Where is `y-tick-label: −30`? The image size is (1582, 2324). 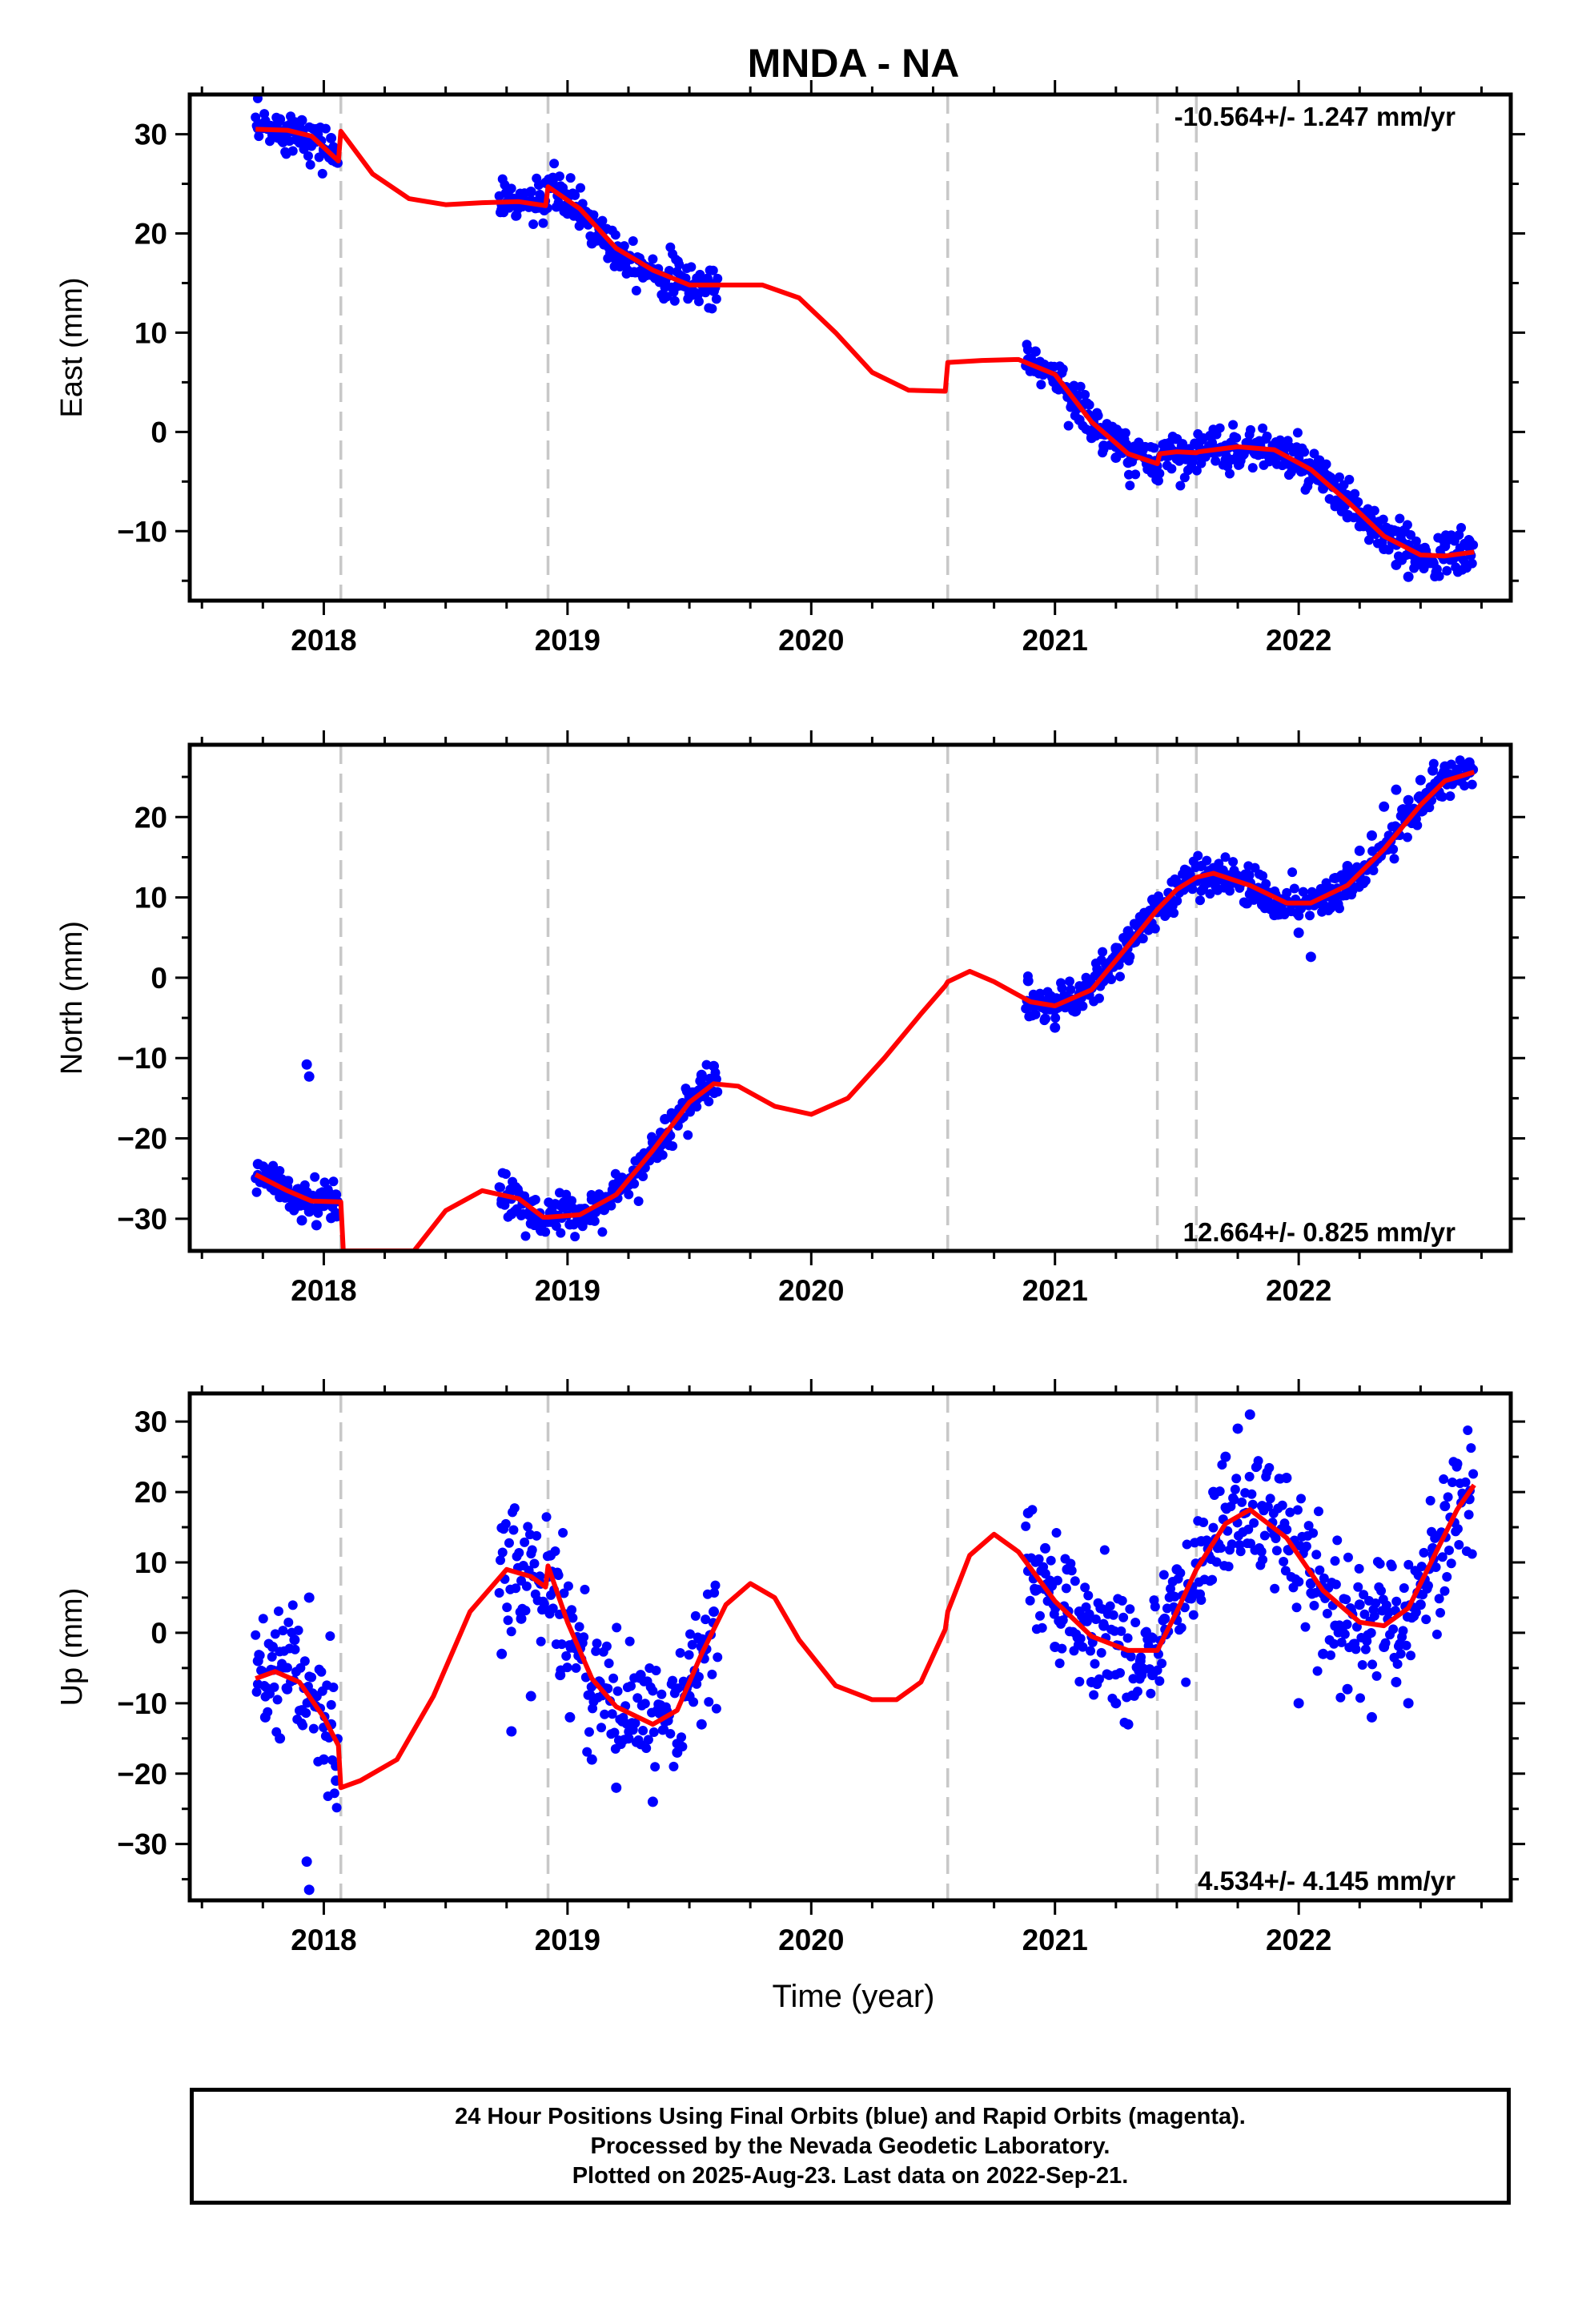
y-tick-label: −30 is located at coordinates (142, 1219).